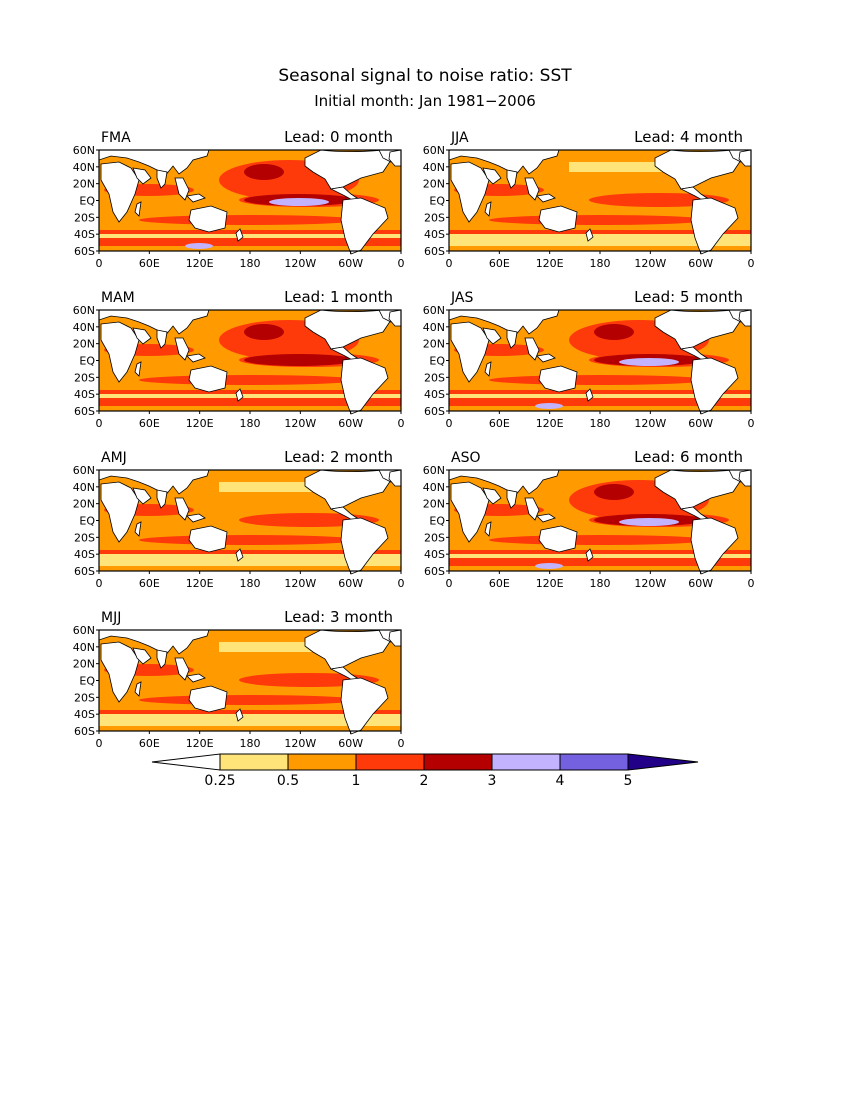  What do you see at coordinates (338, 457) in the screenshot?
I see `panel-lead-label: Lead: 2 month` at bounding box center [338, 457].